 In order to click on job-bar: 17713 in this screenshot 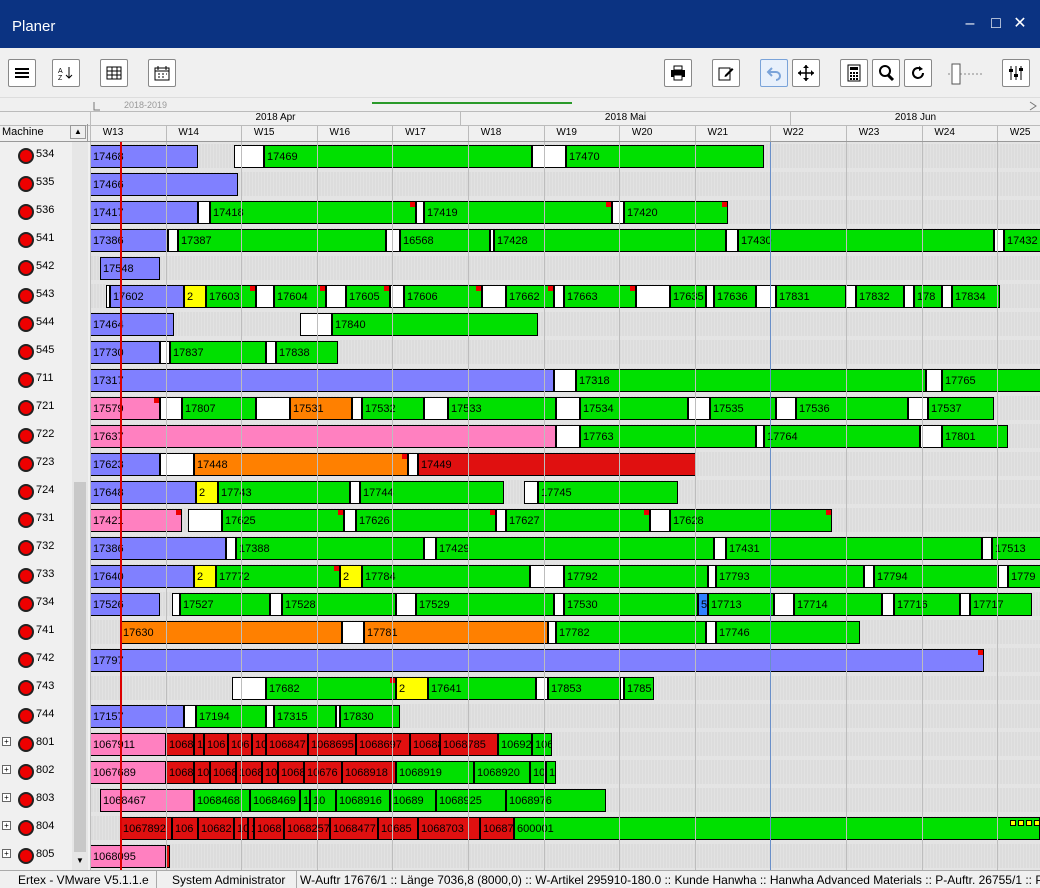, I will do `click(741, 604)`.